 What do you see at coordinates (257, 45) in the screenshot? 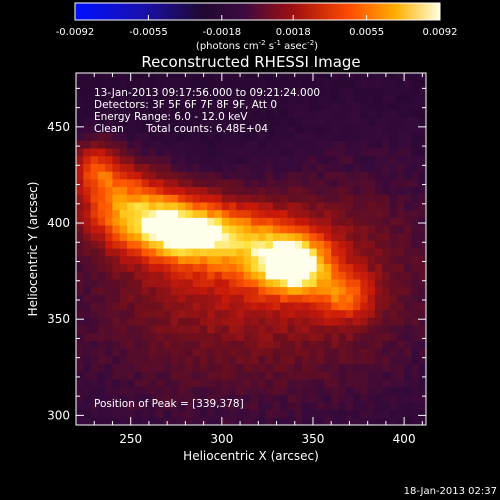
I see `colorbar-unit-label: (photons cm-2 s-1 asec-2)` at bounding box center [257, 45].